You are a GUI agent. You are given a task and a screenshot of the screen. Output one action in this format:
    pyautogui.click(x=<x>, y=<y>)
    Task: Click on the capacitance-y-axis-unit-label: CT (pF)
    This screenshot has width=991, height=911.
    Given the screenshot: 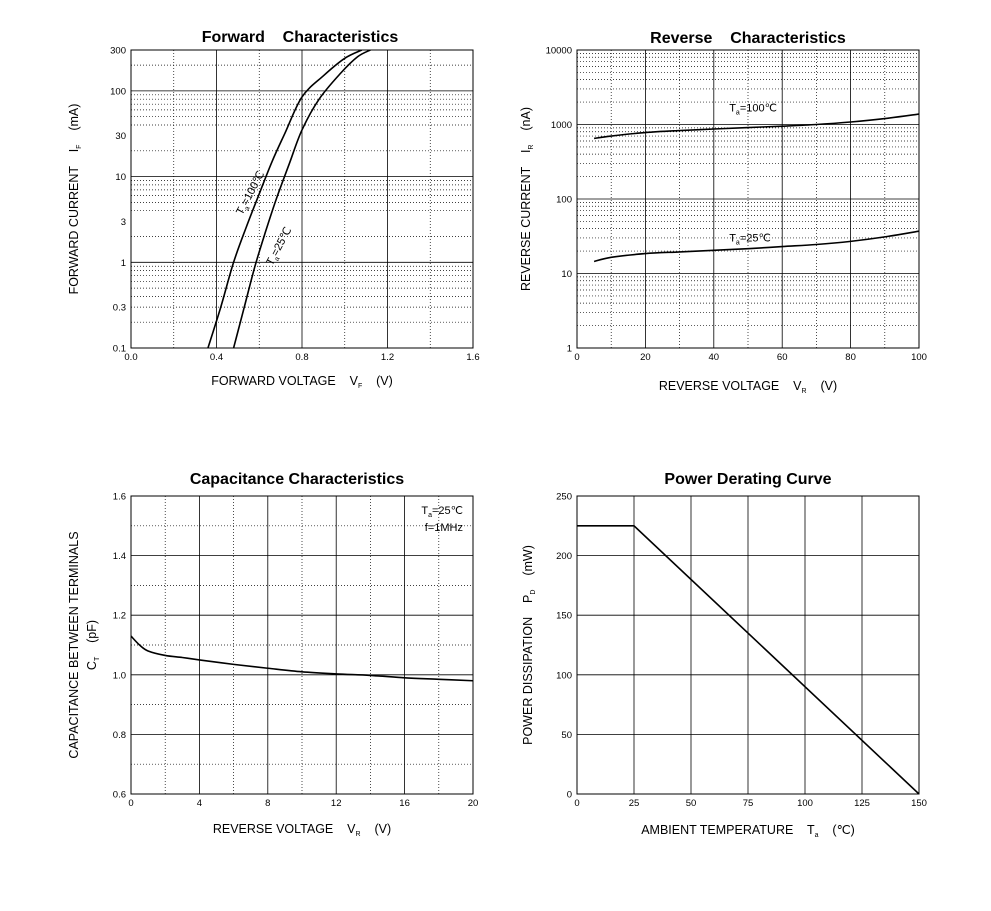 What is the action you would take?
    pyautogui.click(x=93, y=645)
    